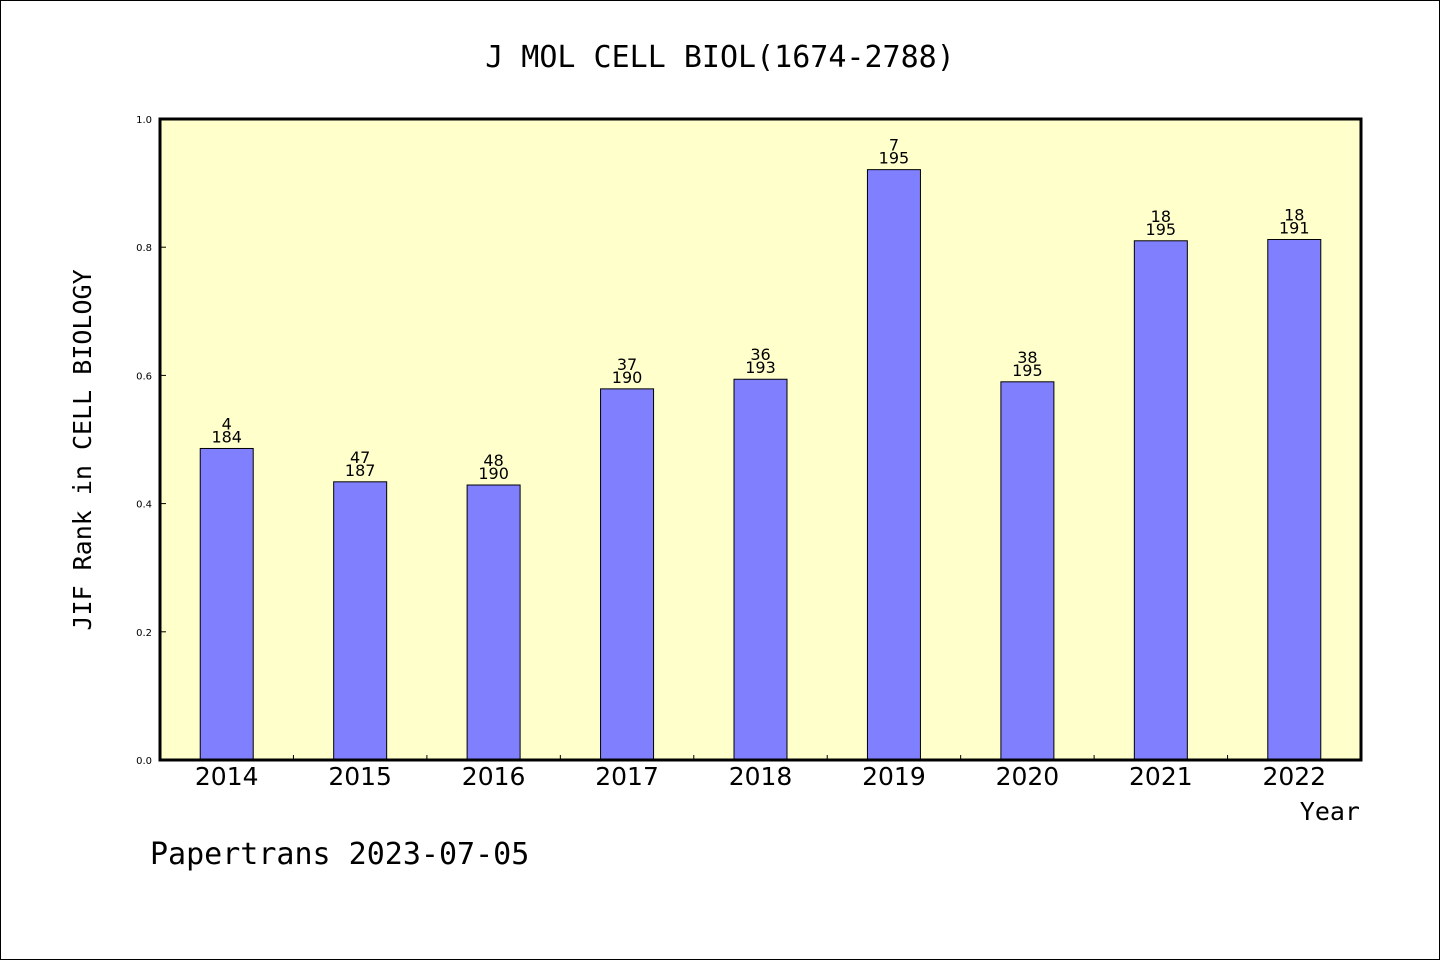 The width and height of the screenshot is (1440, 960). I want to click on y-tick-label: 0.6, so click(144, 376).